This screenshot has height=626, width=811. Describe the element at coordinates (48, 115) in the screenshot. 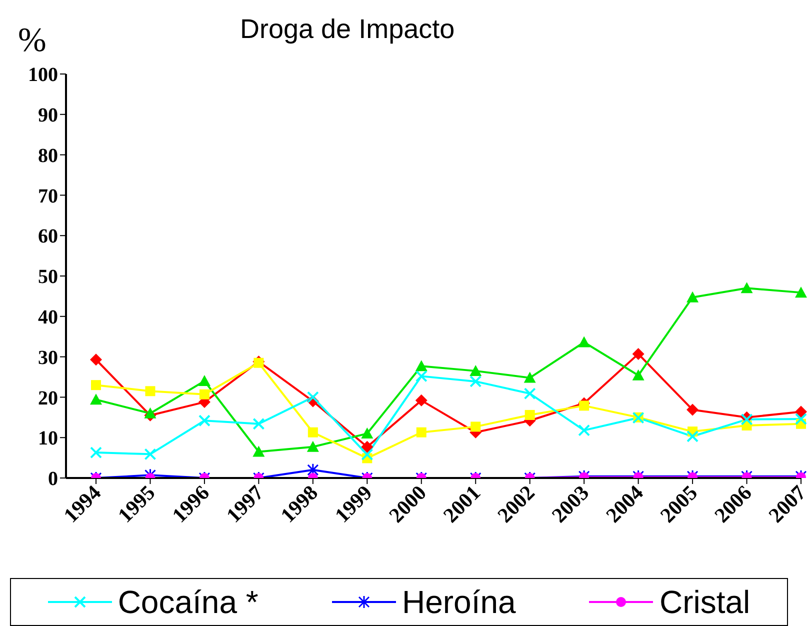

I see `y-tick-label: 90` at that location.